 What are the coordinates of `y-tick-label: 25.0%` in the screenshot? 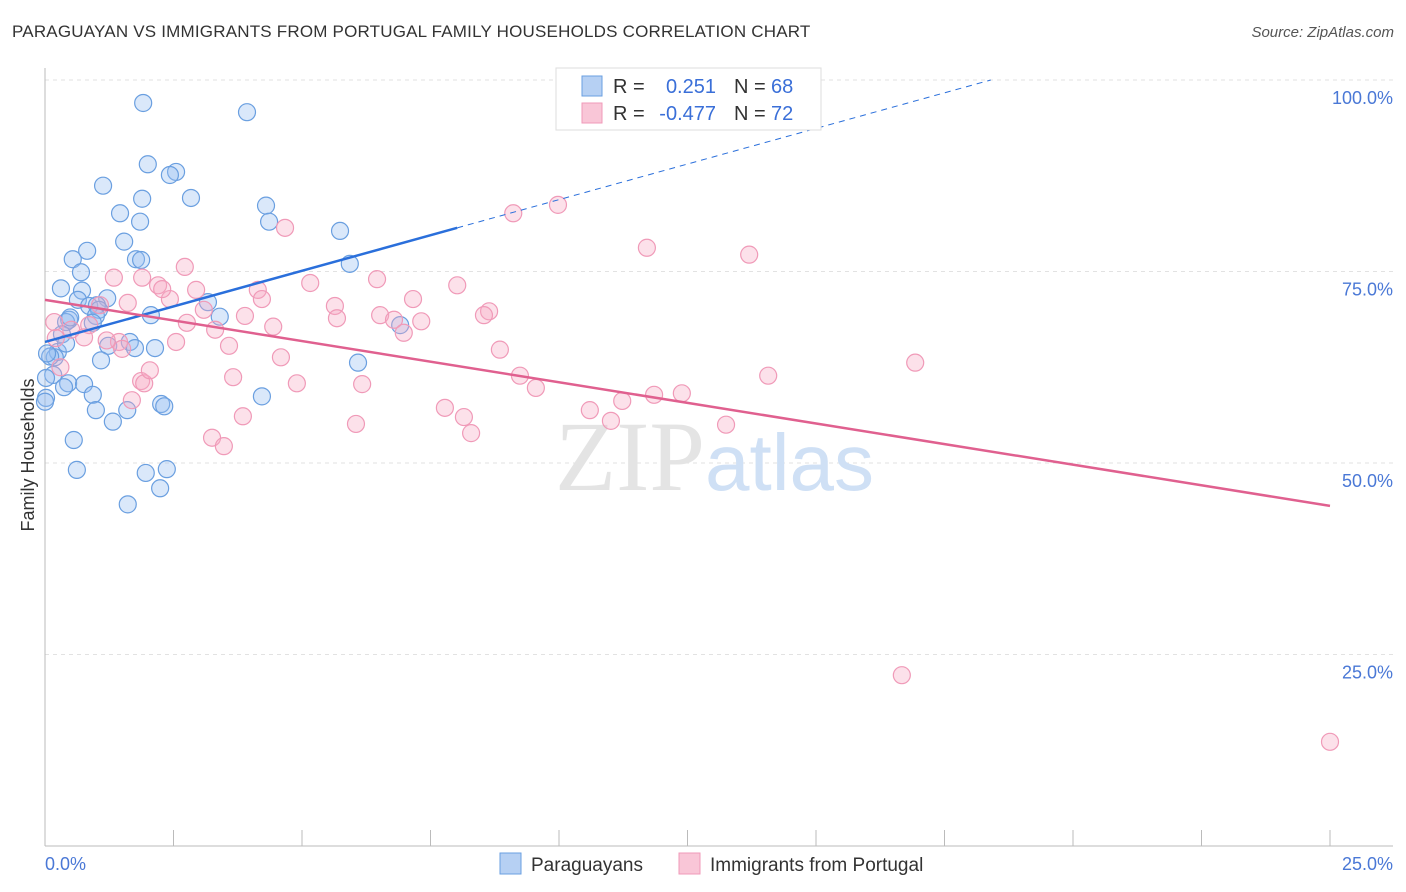 It's located at (1367, 673).